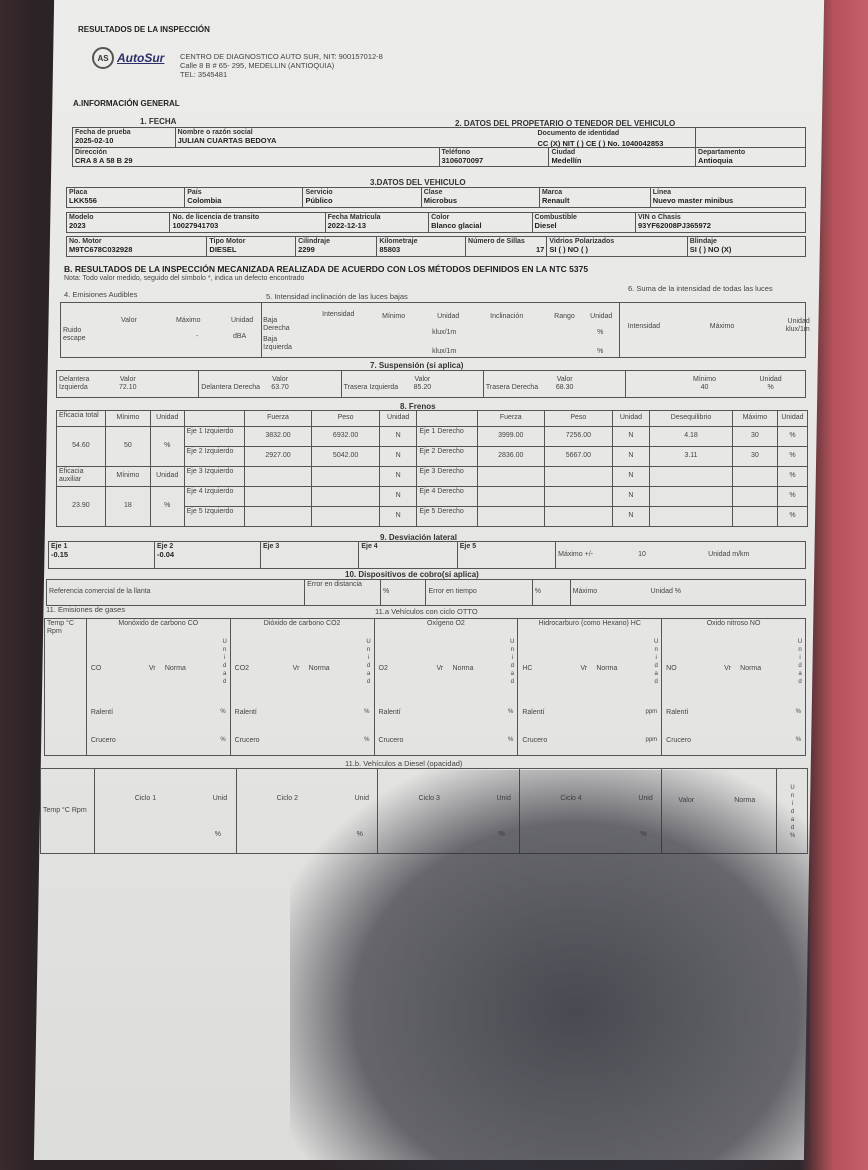 This screenshot has width=868, height=1170. I want to click on field-text: Diesel, so click(545, 226).